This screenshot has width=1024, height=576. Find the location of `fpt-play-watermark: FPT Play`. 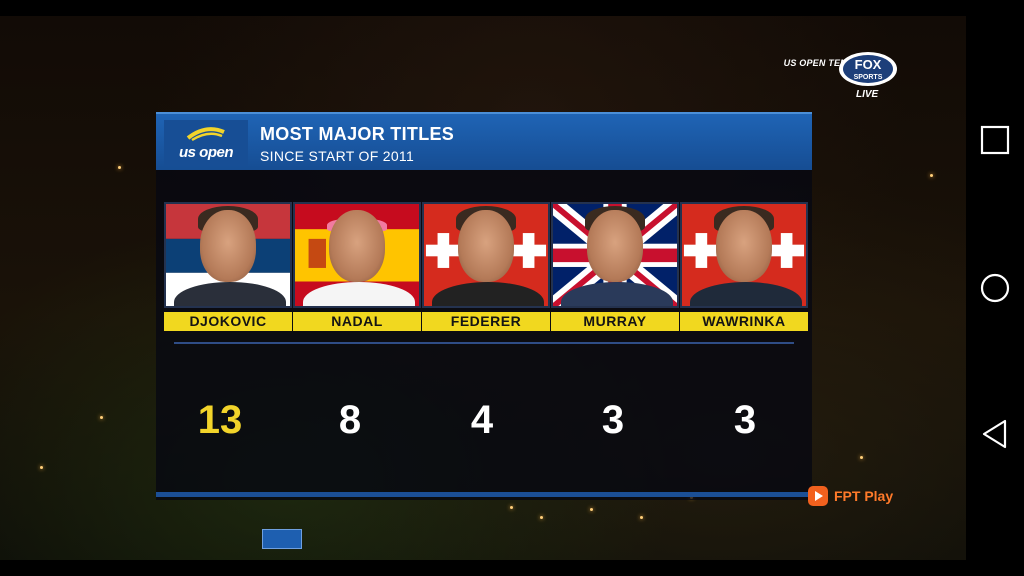

fpt-play-watermark: FPT Play is located at coordinates (850, 496).